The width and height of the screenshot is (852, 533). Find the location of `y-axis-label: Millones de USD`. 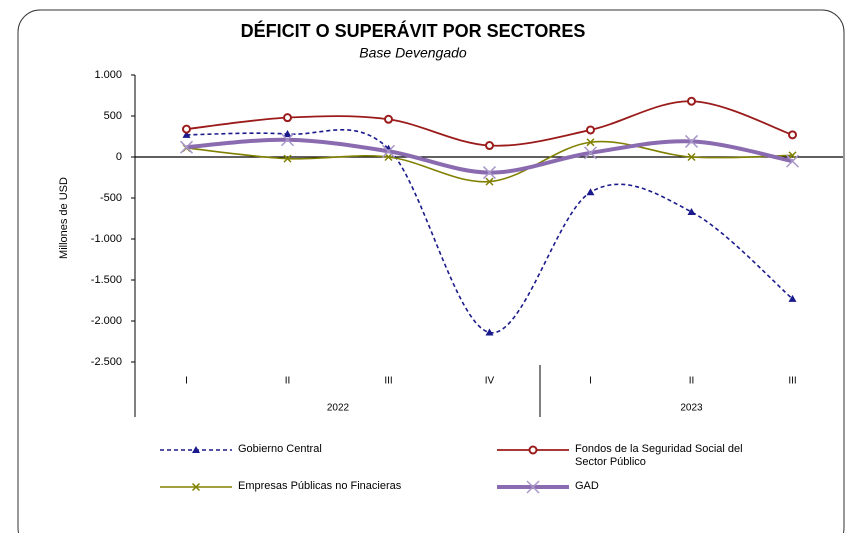

y-axis-label: Millones de USD is located at coordinates (64, 218).